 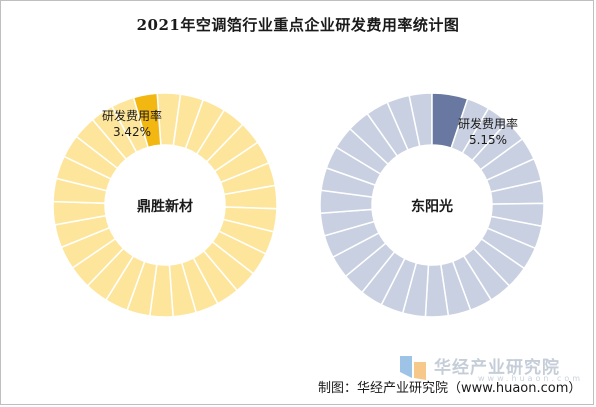 What do you see at coordinates (531, 378) in the screenshot?
I see `watermark-url: www.huaon.com` at bounding box center [531, 378].